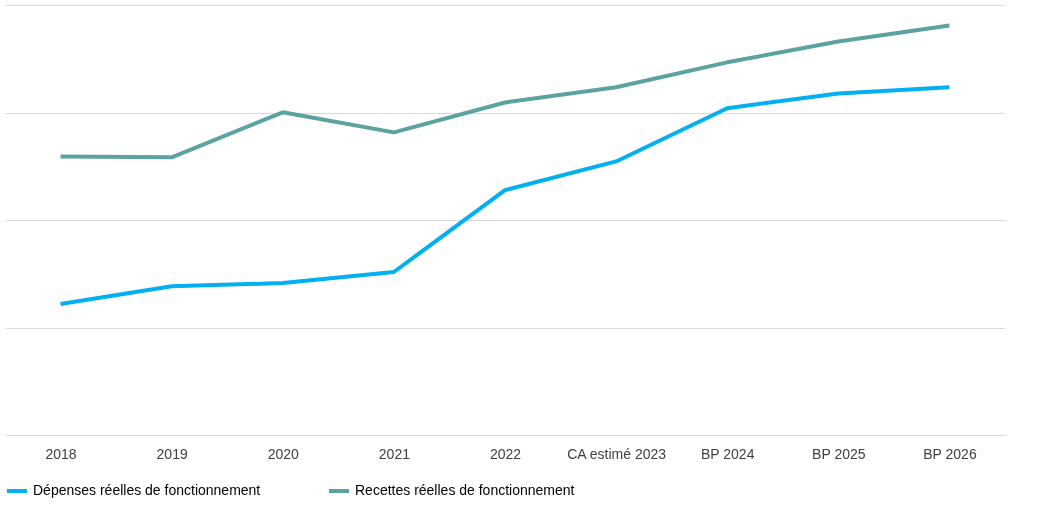 This screenshot has width=1039, height=513. Describe the element at coordinates (394, 453) in the screenshot. I see `x-tick-label: 2021` at that location.